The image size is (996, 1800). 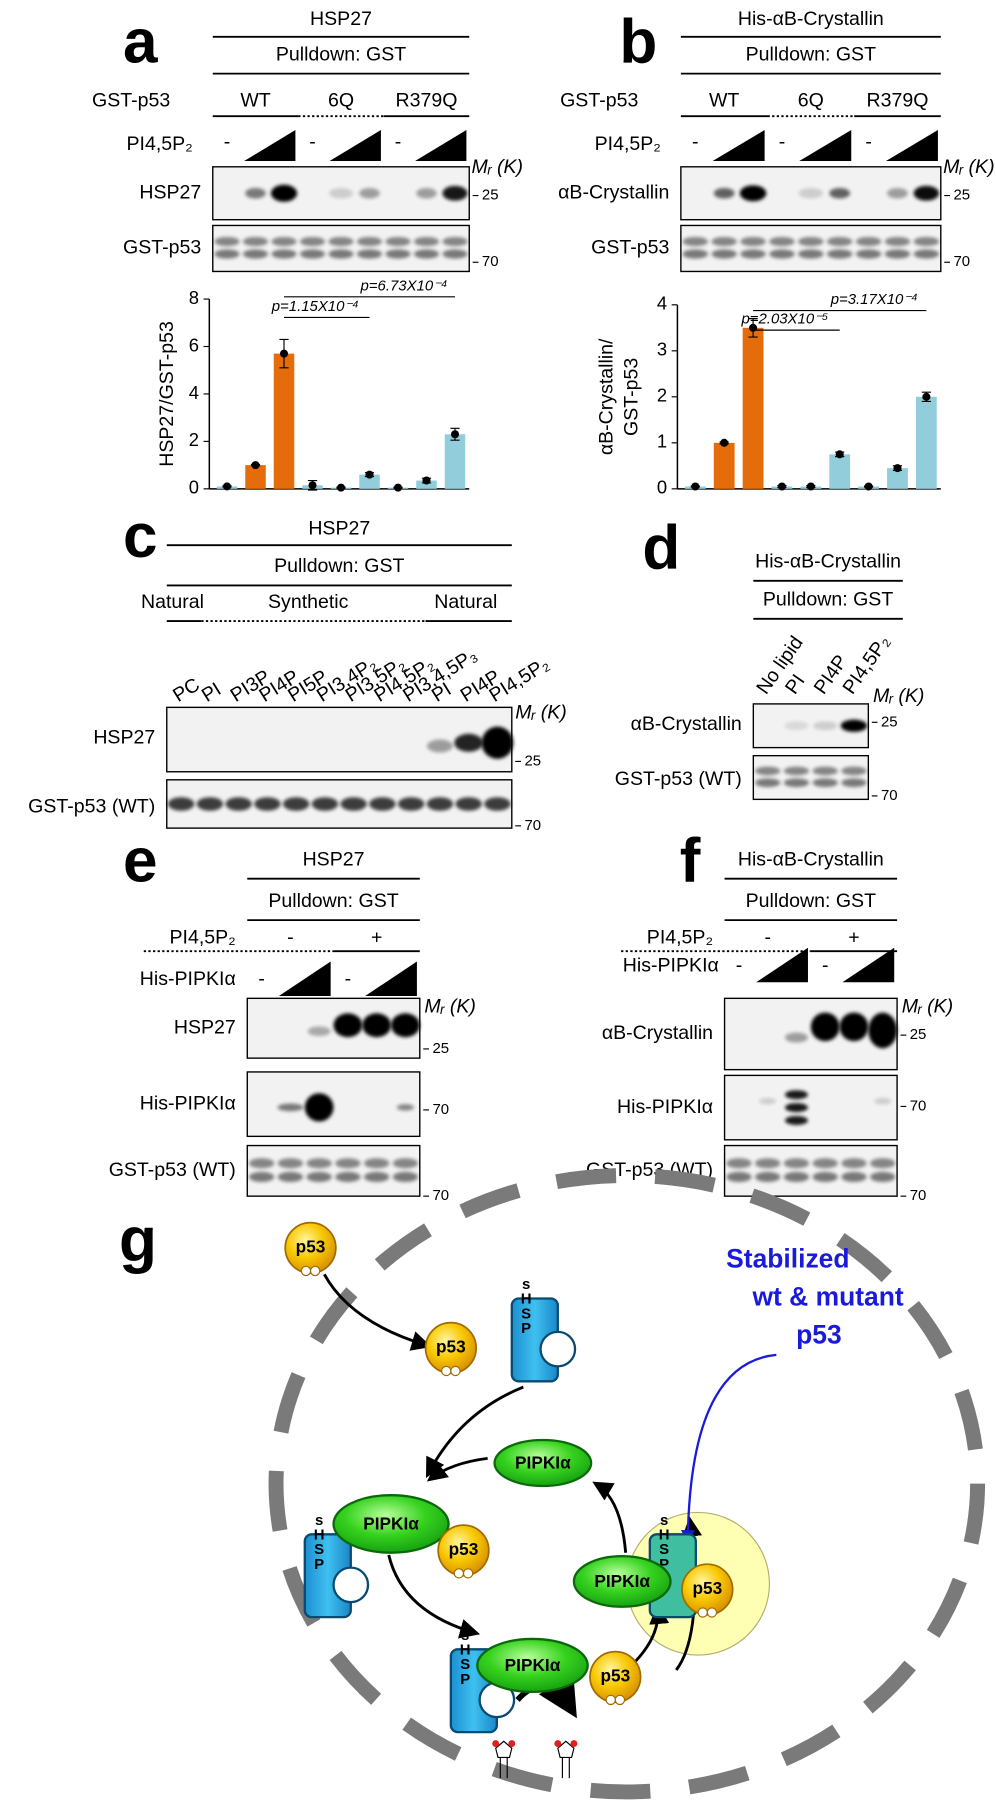 What do you see at coordinates (662, 303) in the screenshot?
I see `y-tick-label: 4` at bounding box center [662, 303].